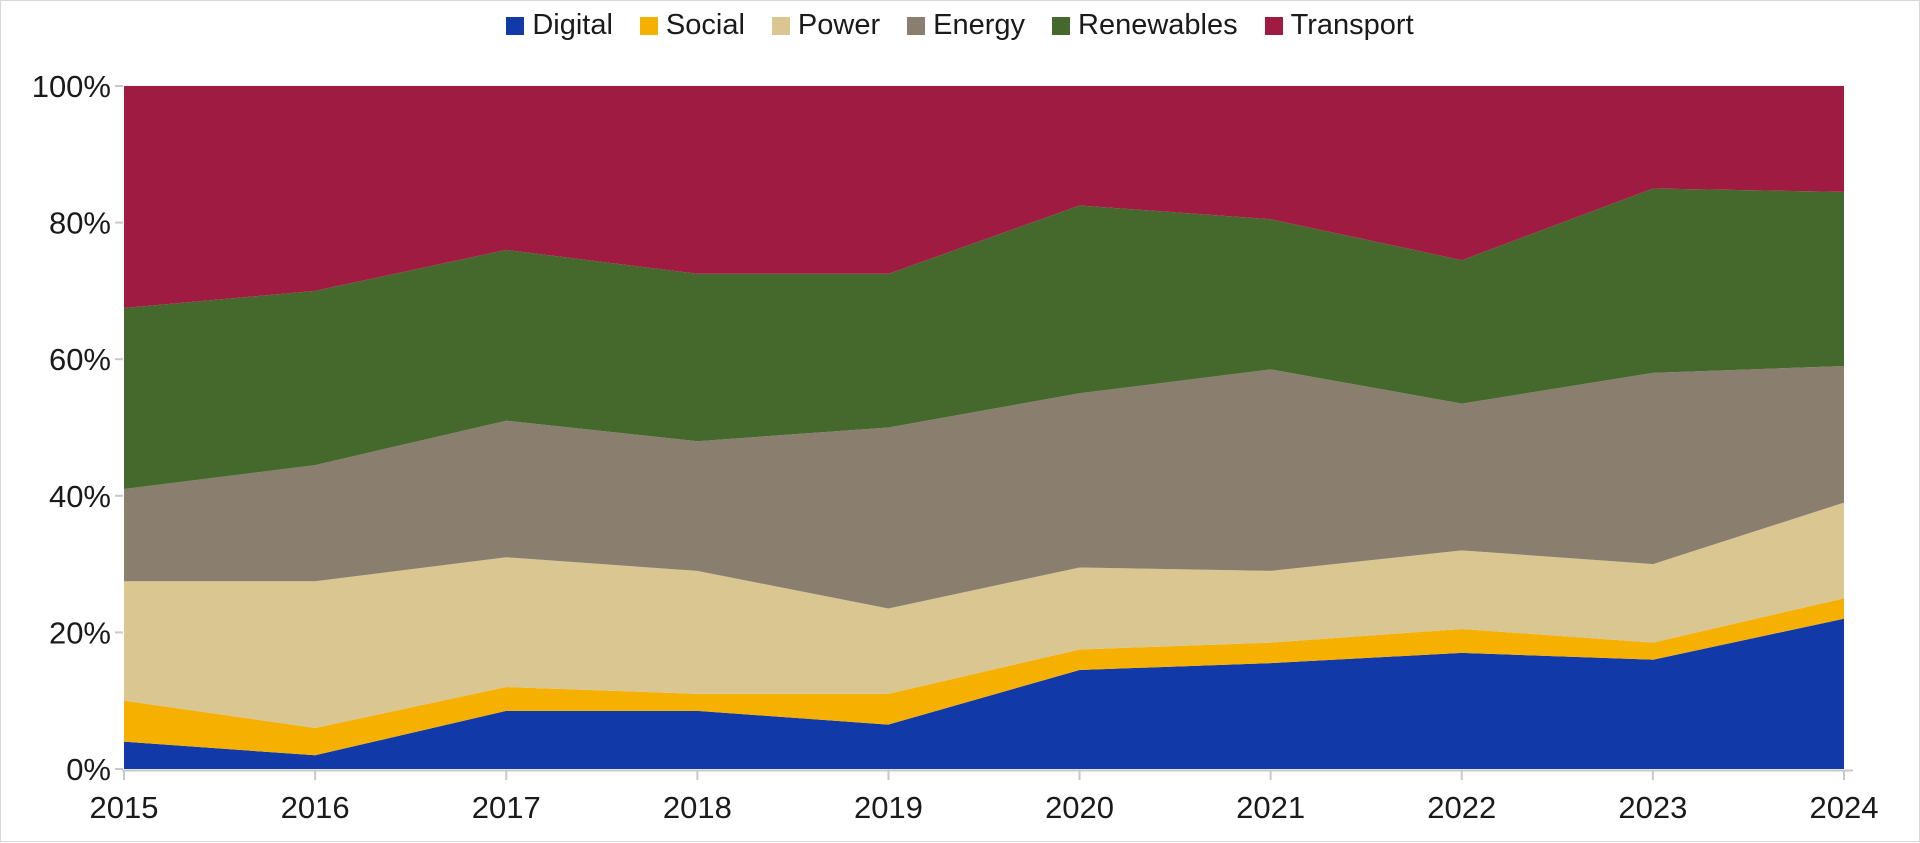  I want to click on legend-swatch-energy, so click(916, 25).